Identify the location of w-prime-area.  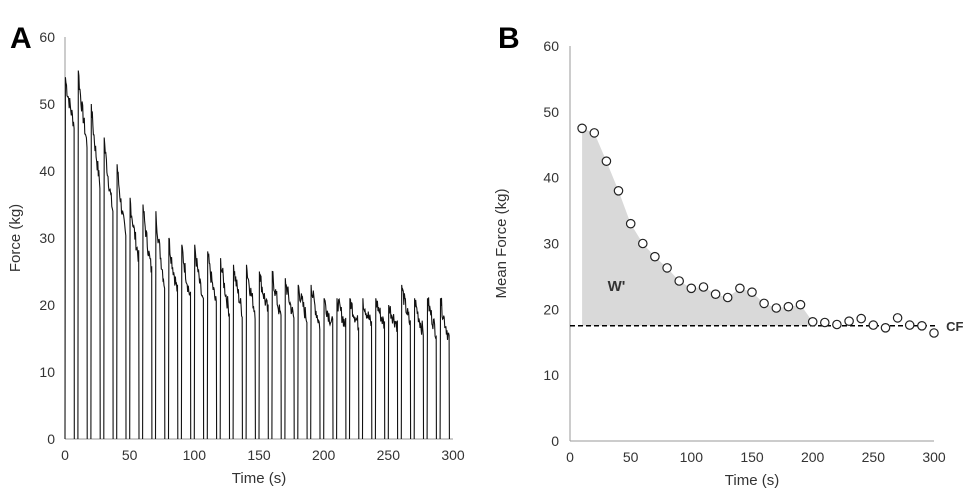
(697, 227).